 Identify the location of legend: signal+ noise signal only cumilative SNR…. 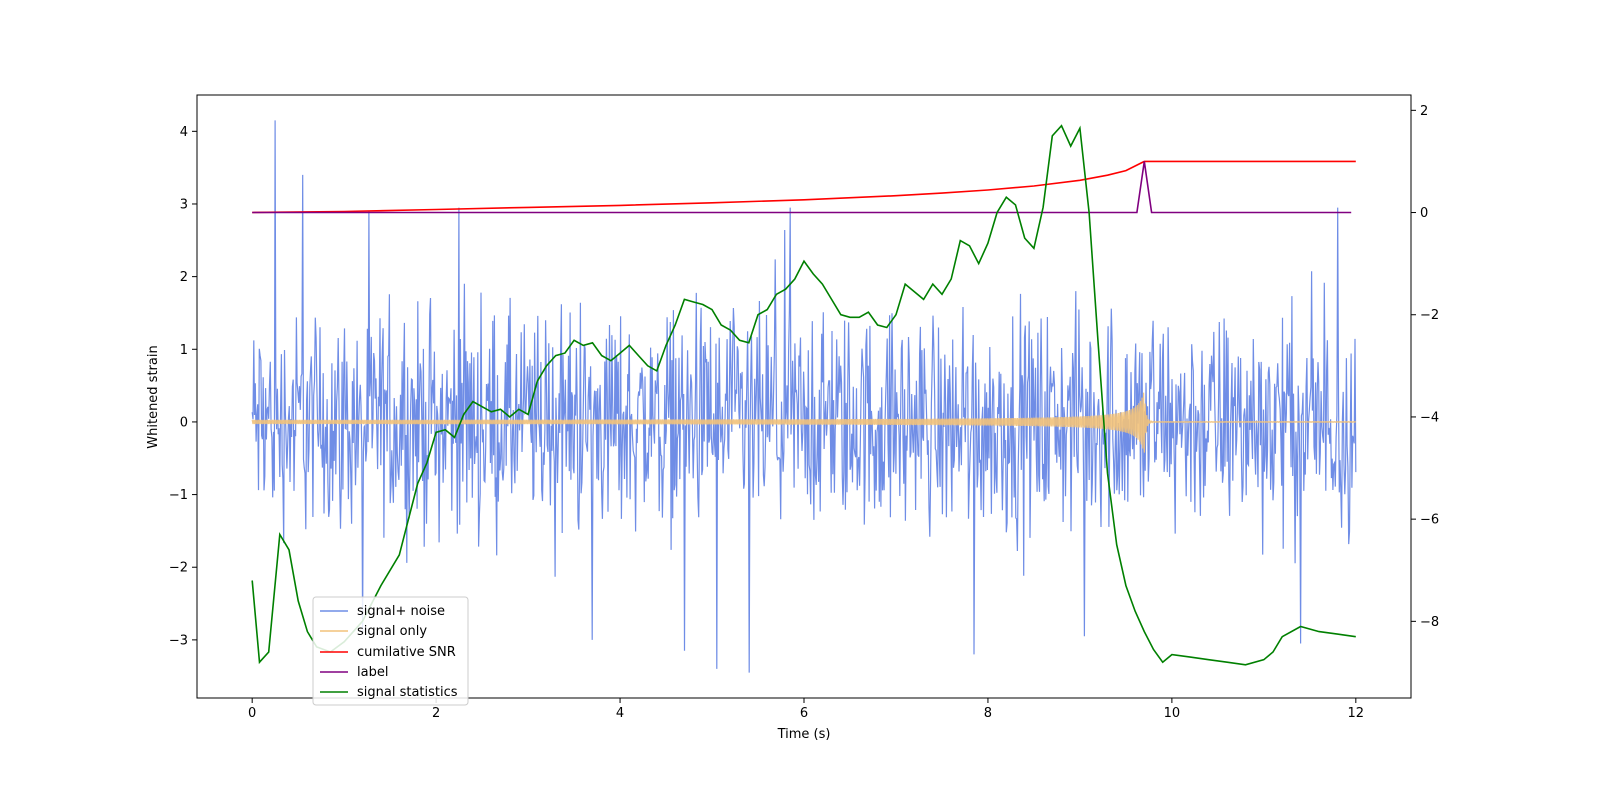
(390, 651).